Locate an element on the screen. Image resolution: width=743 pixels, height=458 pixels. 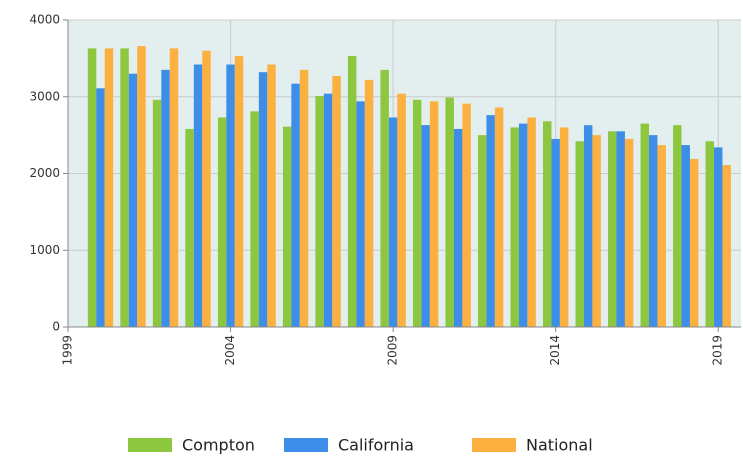
x-tick-label: 2014 is located at coordinates (555, 350).